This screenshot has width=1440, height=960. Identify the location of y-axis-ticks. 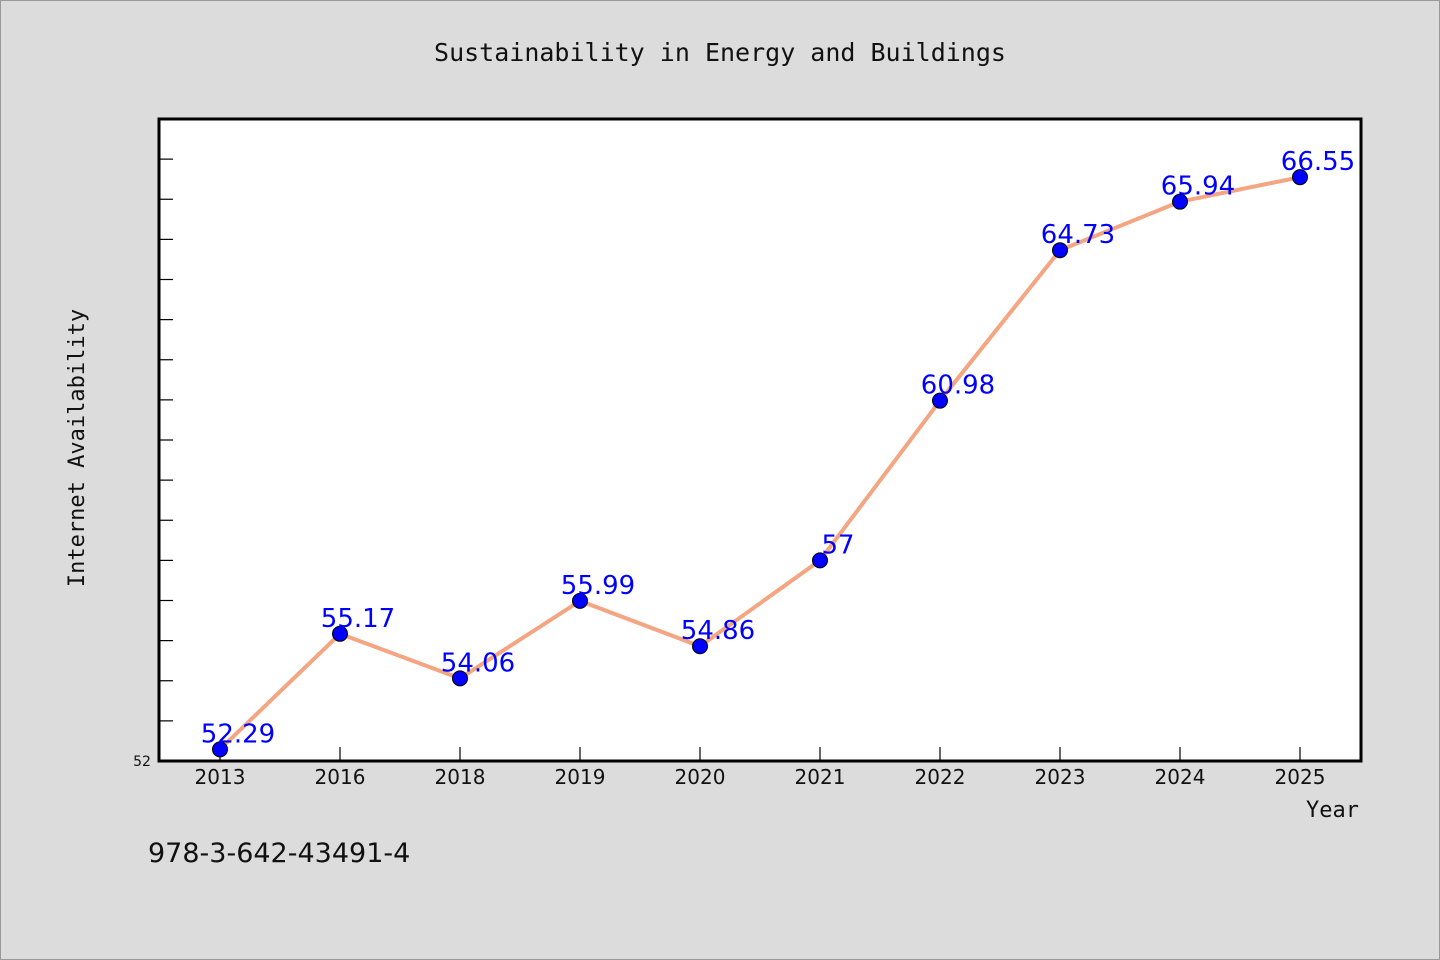
(166, 440).